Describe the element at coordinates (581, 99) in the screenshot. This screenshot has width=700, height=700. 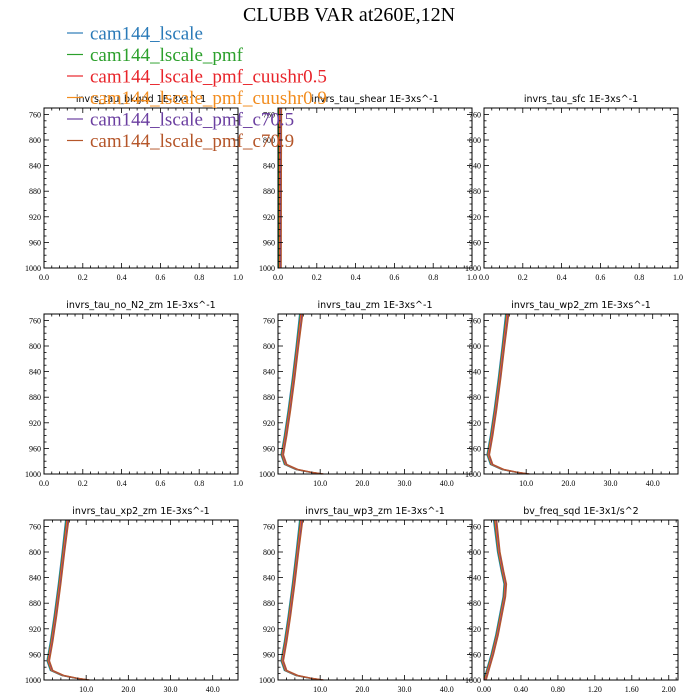
I see `panel-title: invrs_tau_sfc 1E-3xs^-1` at that location.